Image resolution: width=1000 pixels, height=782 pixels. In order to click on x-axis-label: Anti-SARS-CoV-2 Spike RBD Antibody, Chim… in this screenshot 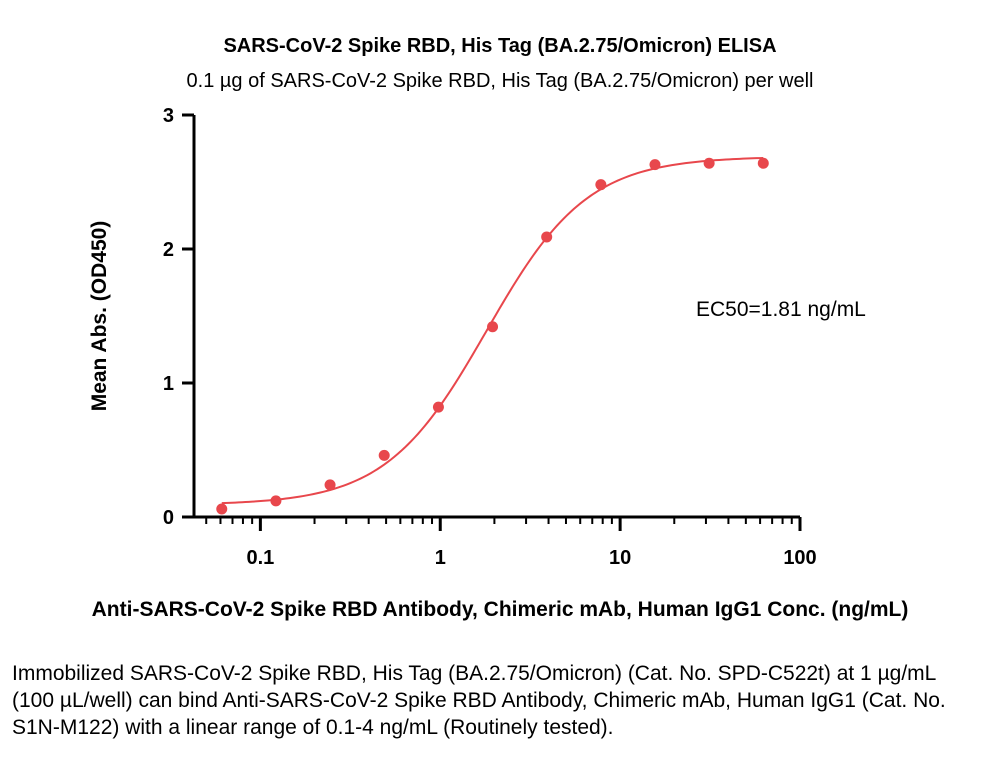, I will do `click(500, 609)`.